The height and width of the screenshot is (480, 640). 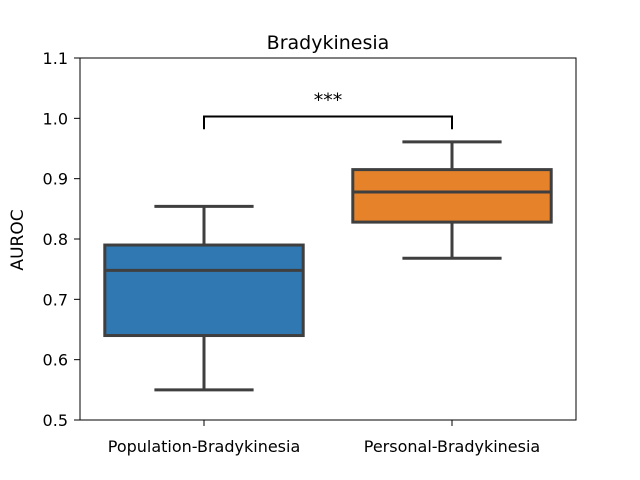 What do you see at coordinates (452, 446) in the screenshot?
I see `x-tick-label-1: Personal-Bradykinesia` at bounding box center [452, 446].